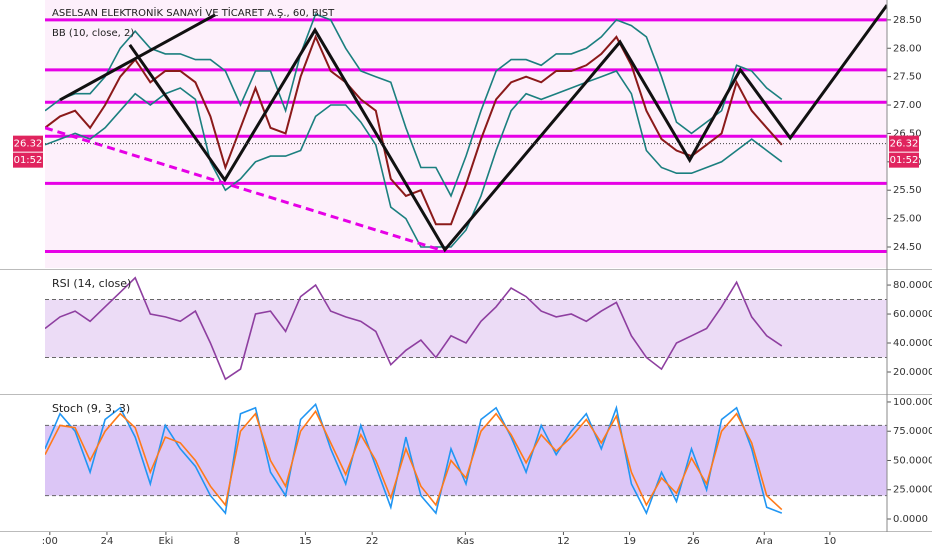  What do you see at coordinates (305, 541) in the screenshot?
I see `x-tick-label: 15` at bounding box center [305, 541].